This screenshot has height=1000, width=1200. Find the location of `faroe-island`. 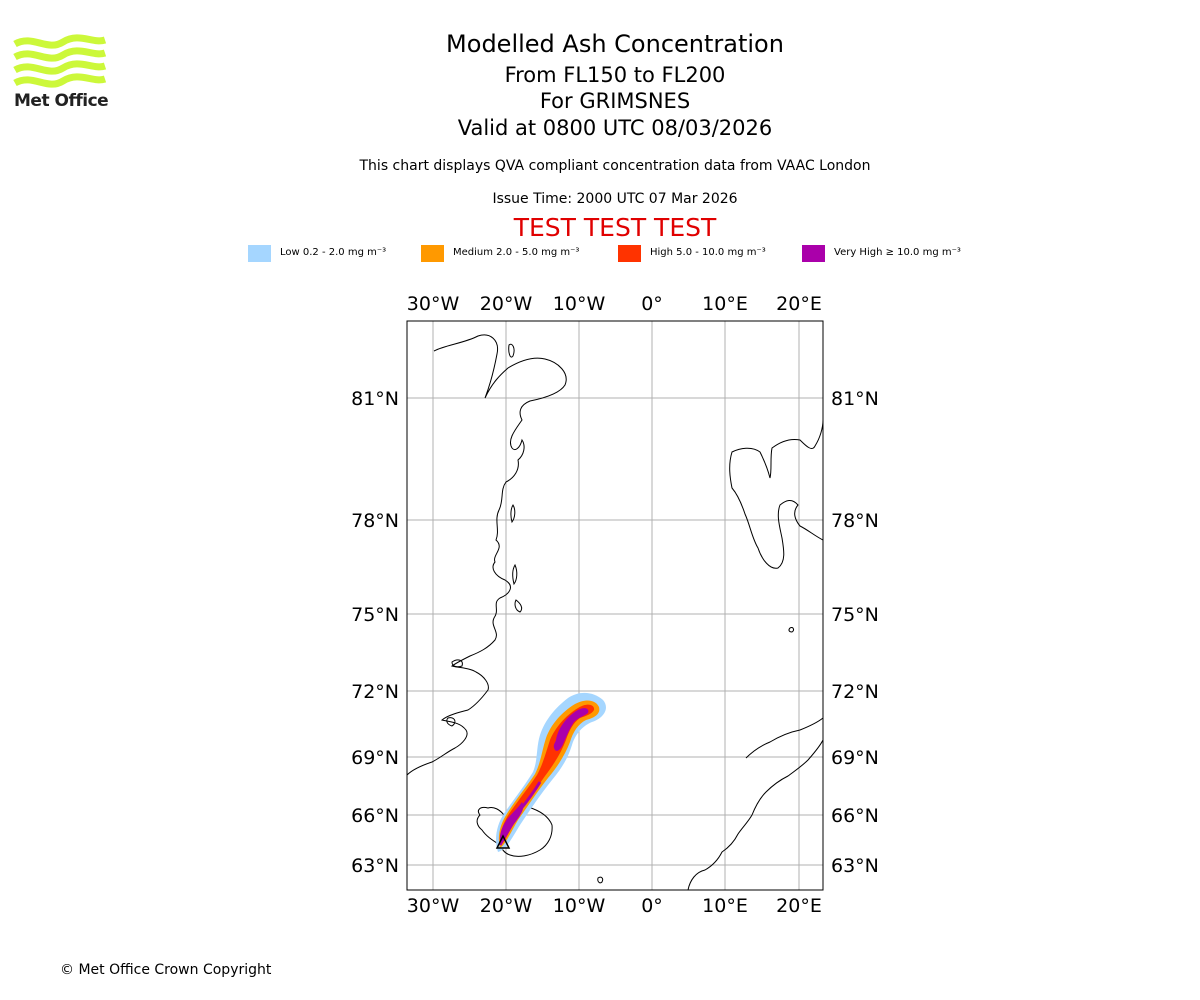

faroe-island is located at coordinates (600, 880).